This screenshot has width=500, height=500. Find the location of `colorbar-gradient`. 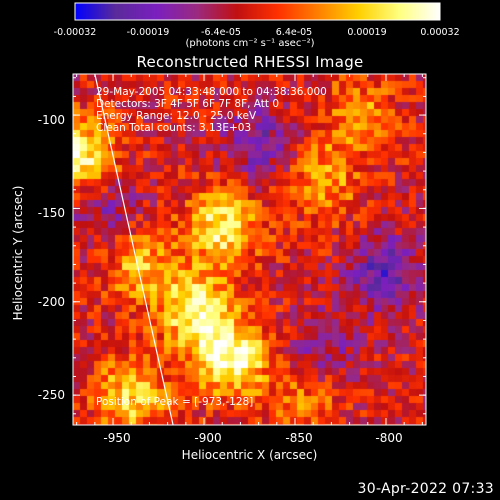

colorbar-gradient is located at coordinates (257, 11).